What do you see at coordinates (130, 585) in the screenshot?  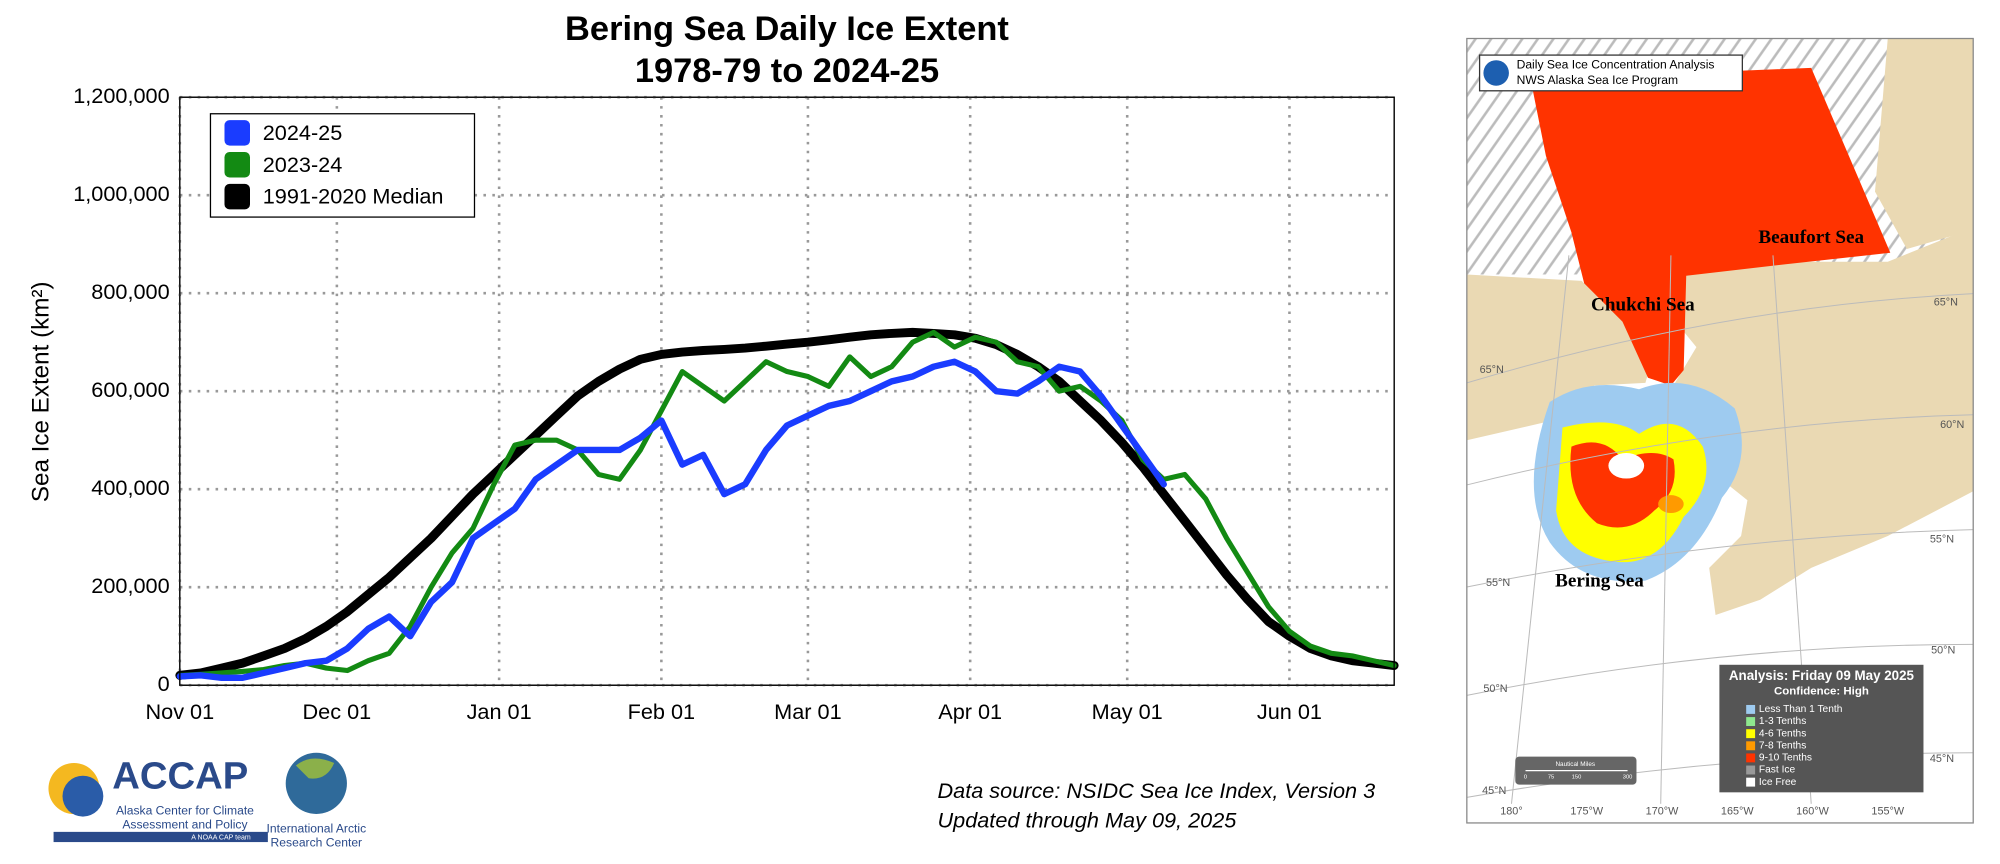 I see `y-tick-label: 200,000` at bounding box center [130, 585].